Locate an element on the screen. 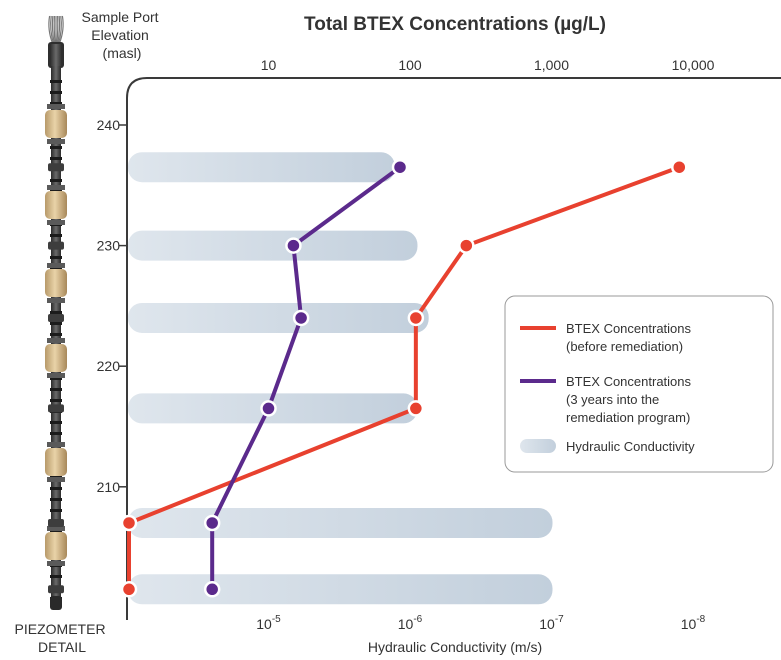 The image size is (781, 660). y-axis-label-line: (masl) is located at coordinates (122, 53).